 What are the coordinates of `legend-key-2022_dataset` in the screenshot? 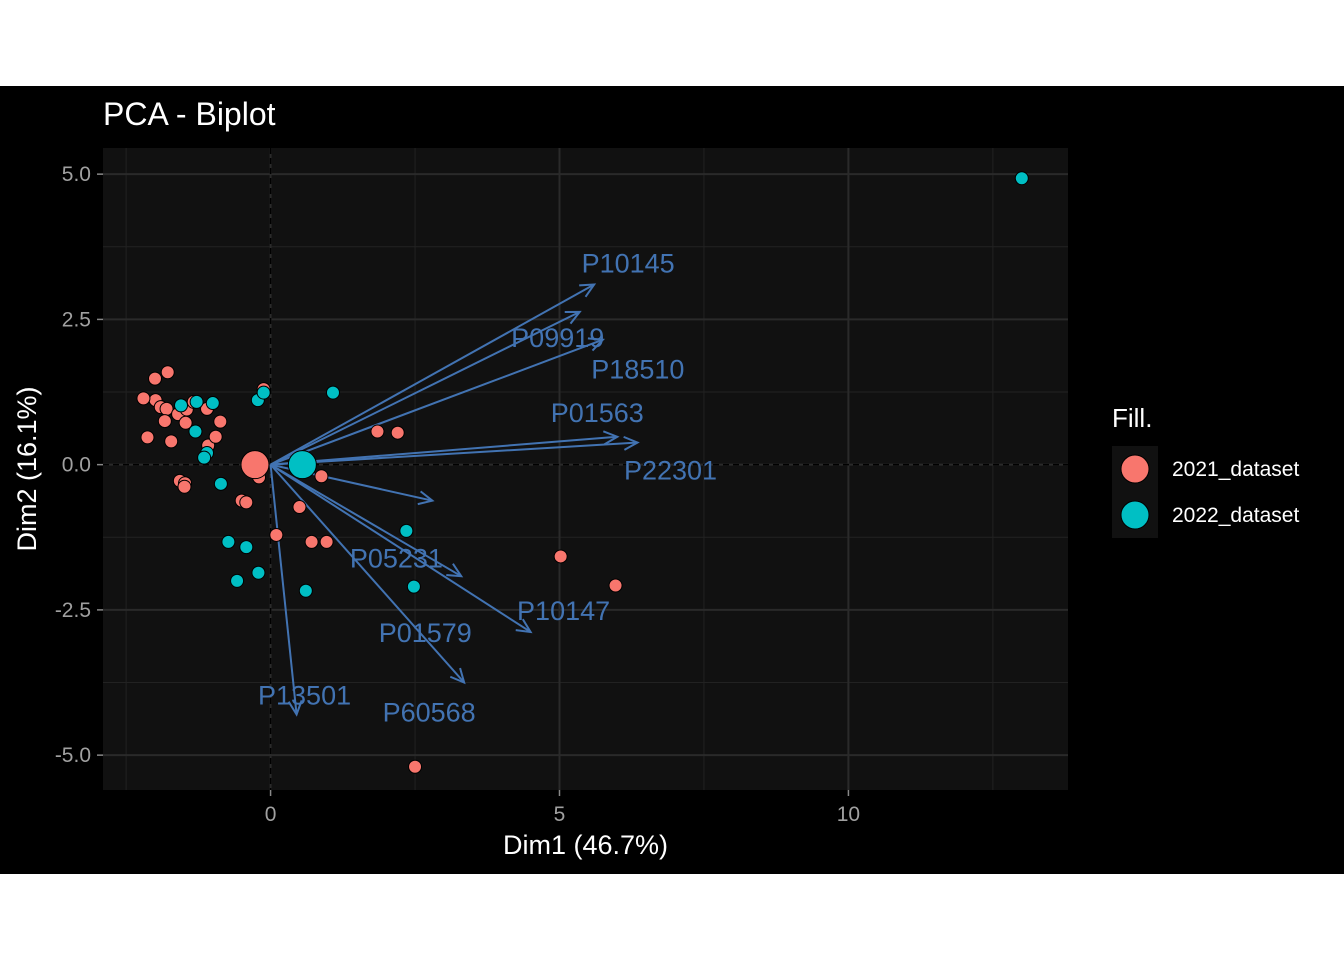 It's located at (1135, 515).